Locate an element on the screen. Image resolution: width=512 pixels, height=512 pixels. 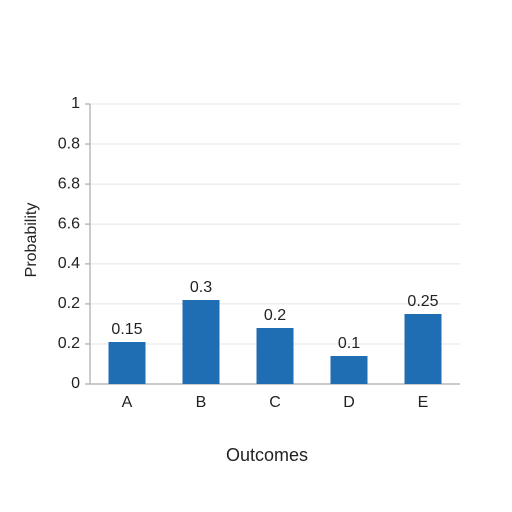
y-tick-label: 6.8 is located at coordinates (69, 183).